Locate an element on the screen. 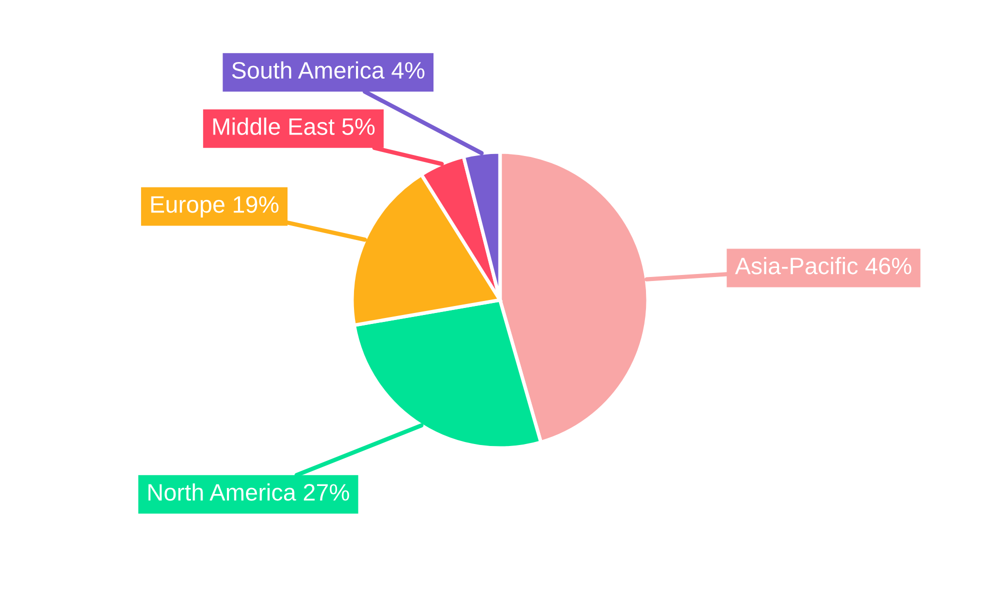  slice-label: Middle East 5% is located at coordinates (294, 126).